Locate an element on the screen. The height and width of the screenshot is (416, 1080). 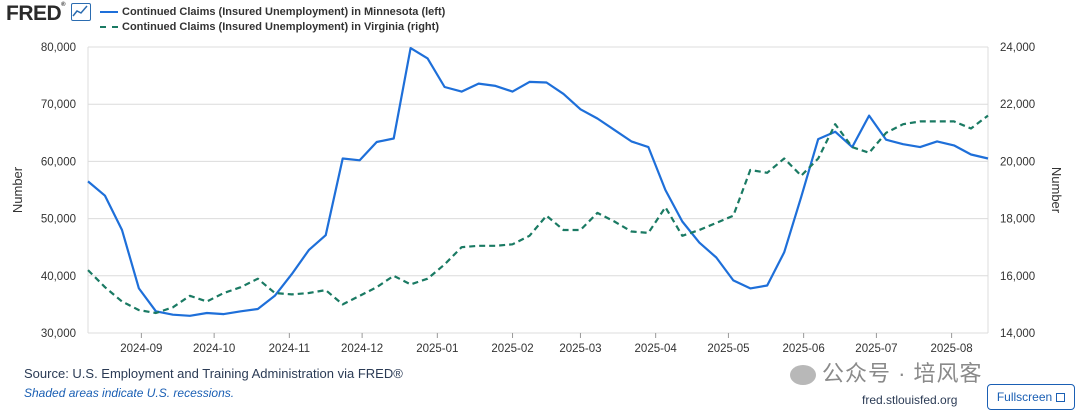
legend-swatch-dashed is located at coordinates (109, 26).